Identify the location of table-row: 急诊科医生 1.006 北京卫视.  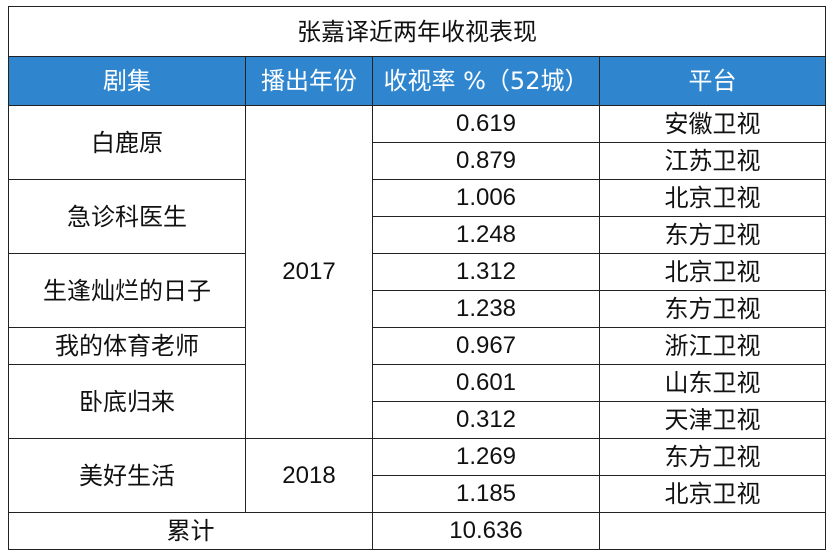
(417, 216).